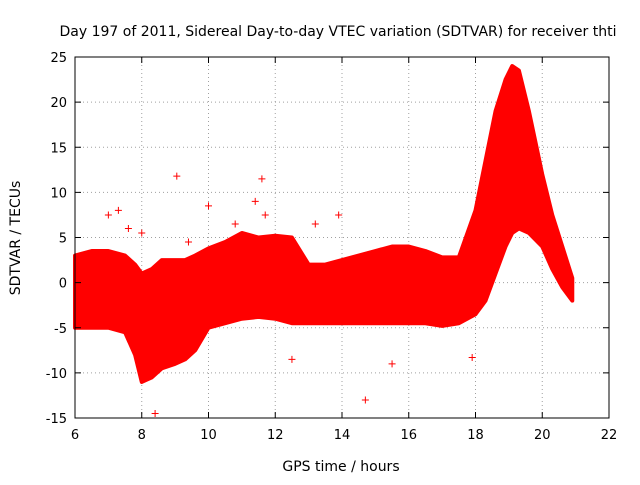 The image size is (640, 485). What do you see at coordinates (58, 58) in the screenshot?
I see `y-tick-label: 25` at bounding box center [58, 58].